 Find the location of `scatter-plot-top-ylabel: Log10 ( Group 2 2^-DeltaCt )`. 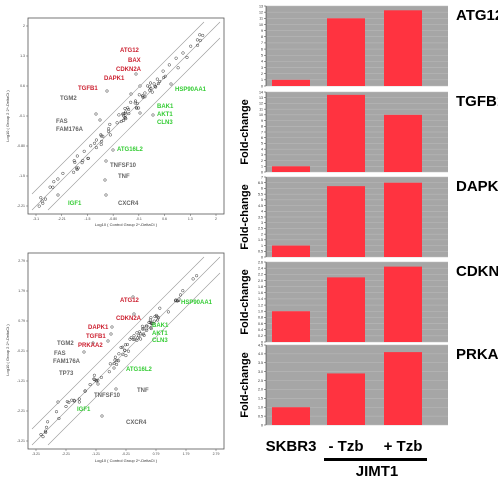

scatter-plot-top-ylabel: Log10 ( Group 2 2^-DeltaCt ) is located at coordinates (7, 116).